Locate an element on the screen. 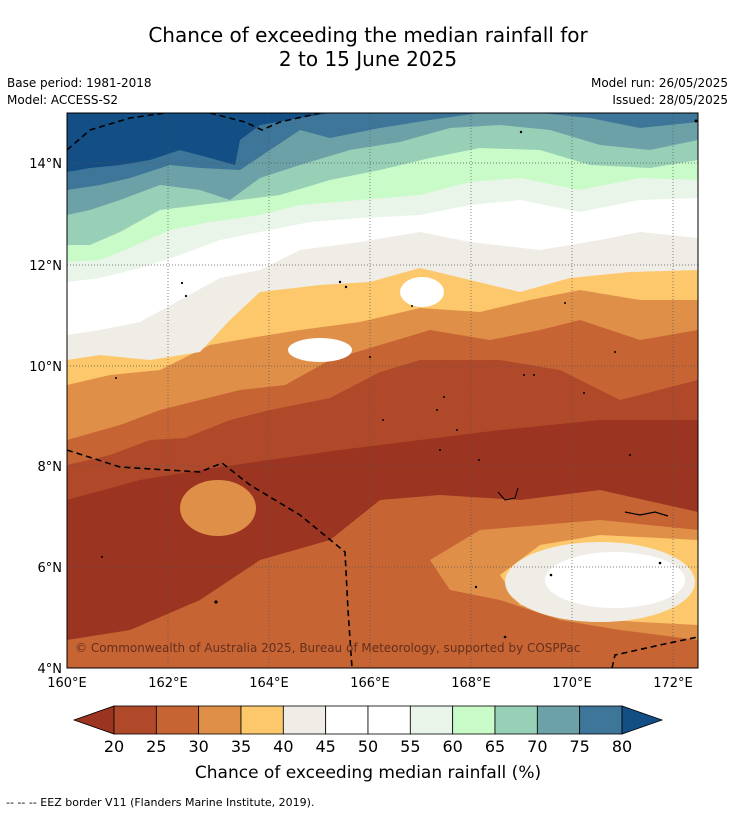 The width and height of the screenshot is (736, 816). band-50-55-blob2 is located at coordinates (422, 292).